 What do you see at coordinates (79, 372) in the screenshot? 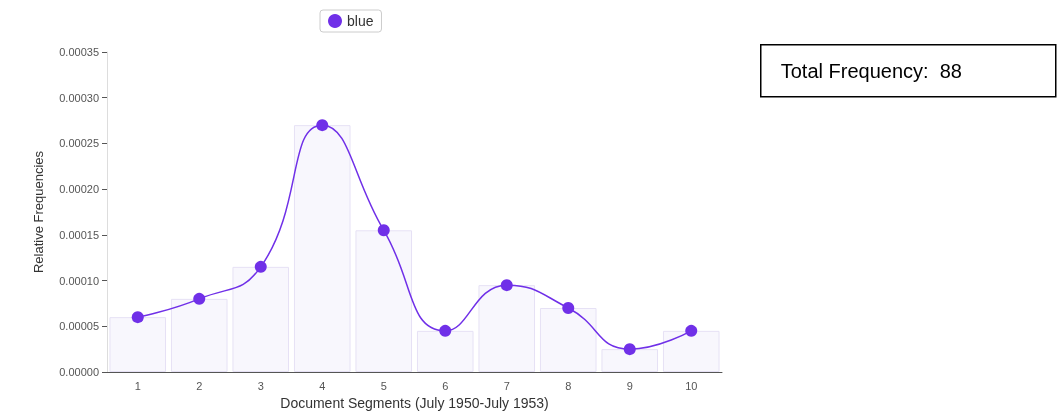
I see `y-tick-label: 0.00000` at bounding box center [79, 372].